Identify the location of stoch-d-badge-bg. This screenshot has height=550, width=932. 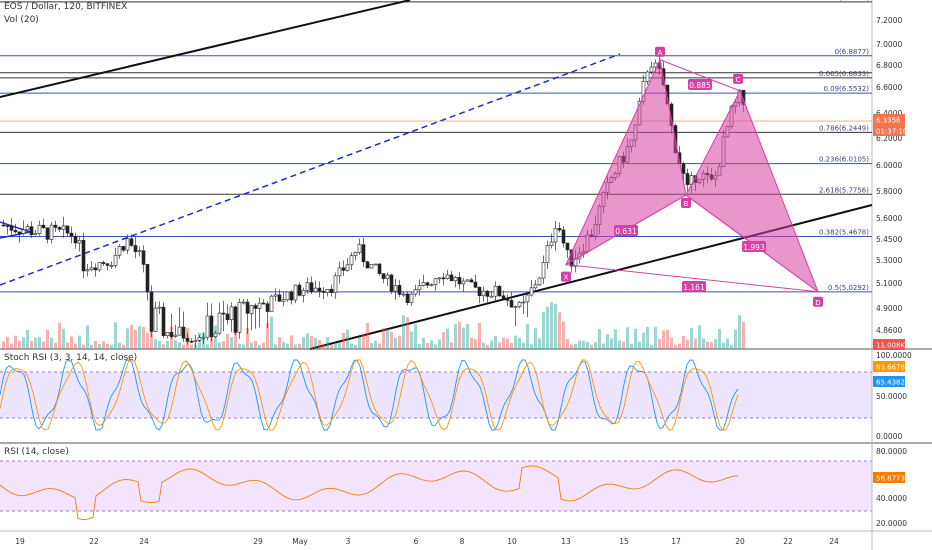
(889, 366).